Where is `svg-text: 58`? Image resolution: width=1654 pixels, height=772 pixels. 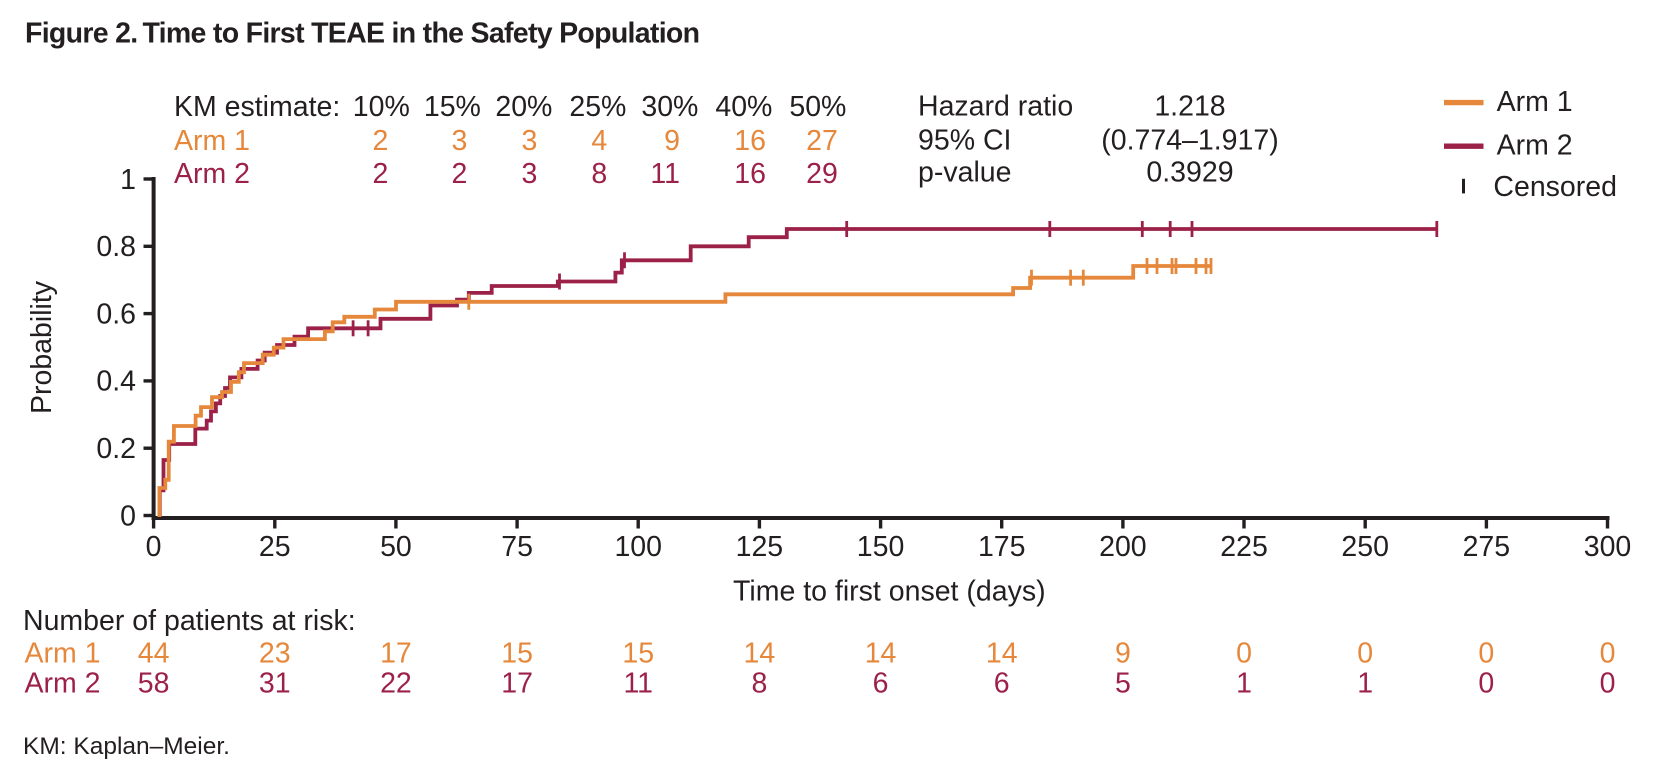 svg-text: 58 is located at coordinates (154, 684).